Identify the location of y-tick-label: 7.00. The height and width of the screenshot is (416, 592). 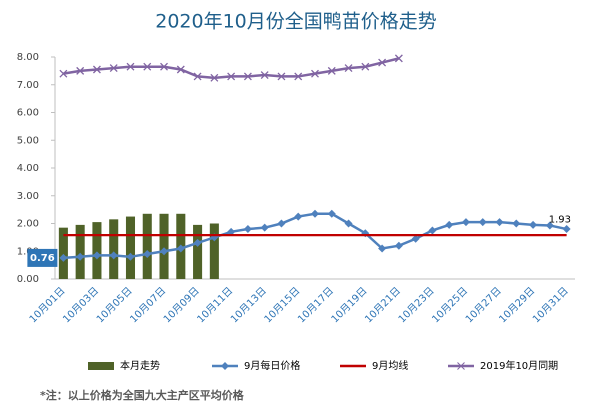
(28, 85).